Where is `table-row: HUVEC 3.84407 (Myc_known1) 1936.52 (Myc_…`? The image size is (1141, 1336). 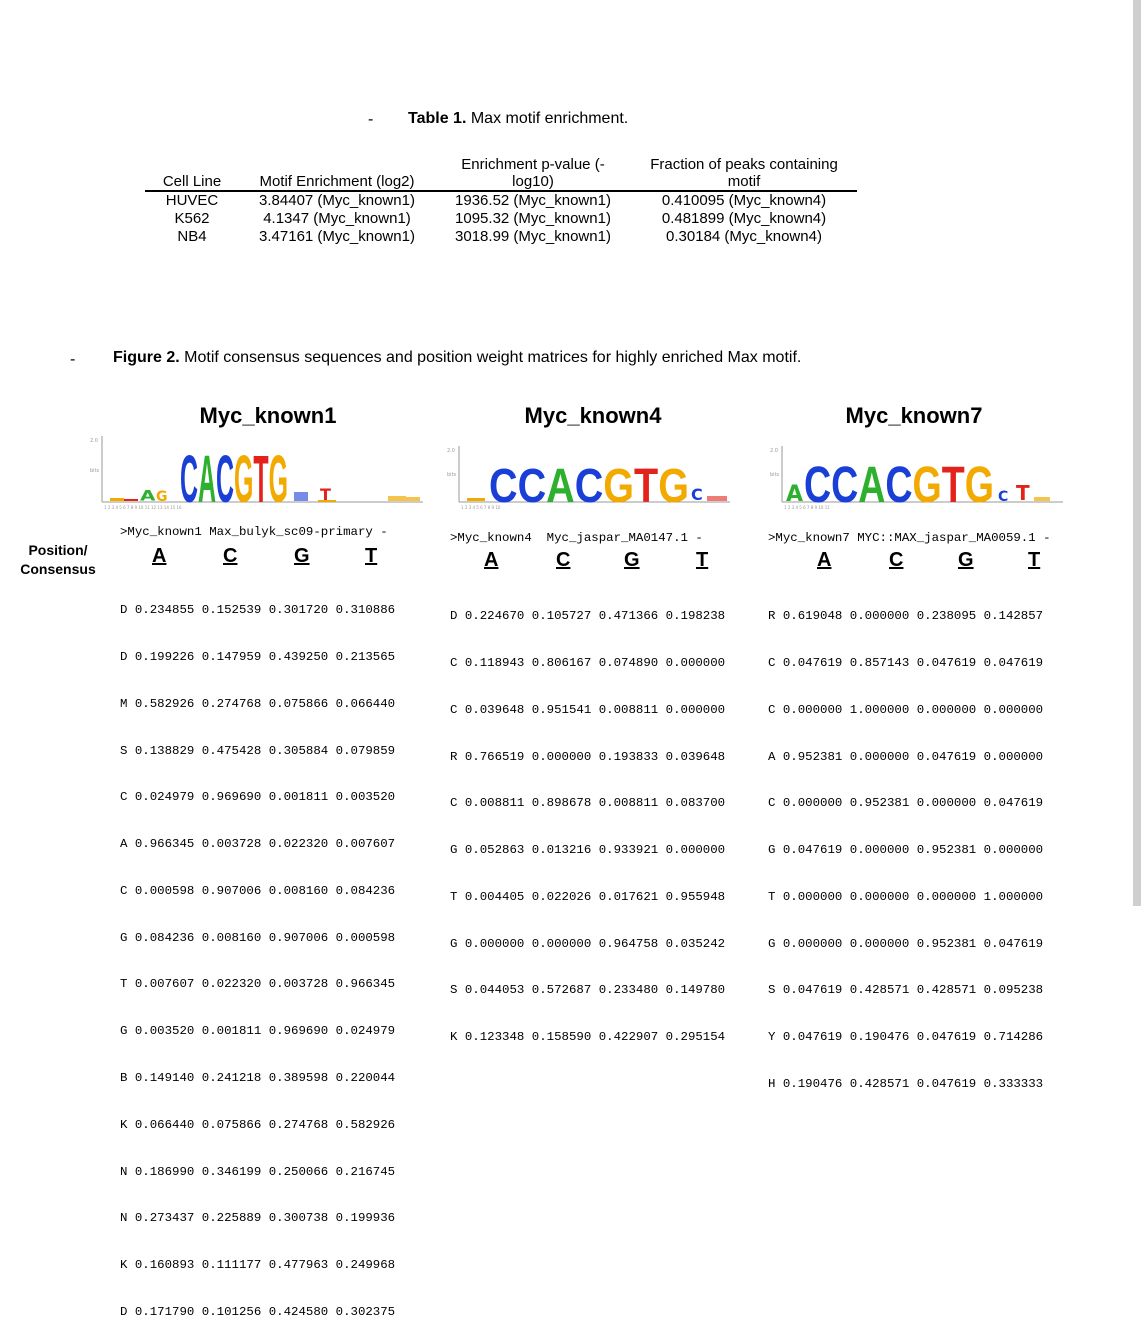 table-row: HUVEC 3.84407 (Myc_known1) 1936.52 (Myc_… is located at coordinates (501, 200).